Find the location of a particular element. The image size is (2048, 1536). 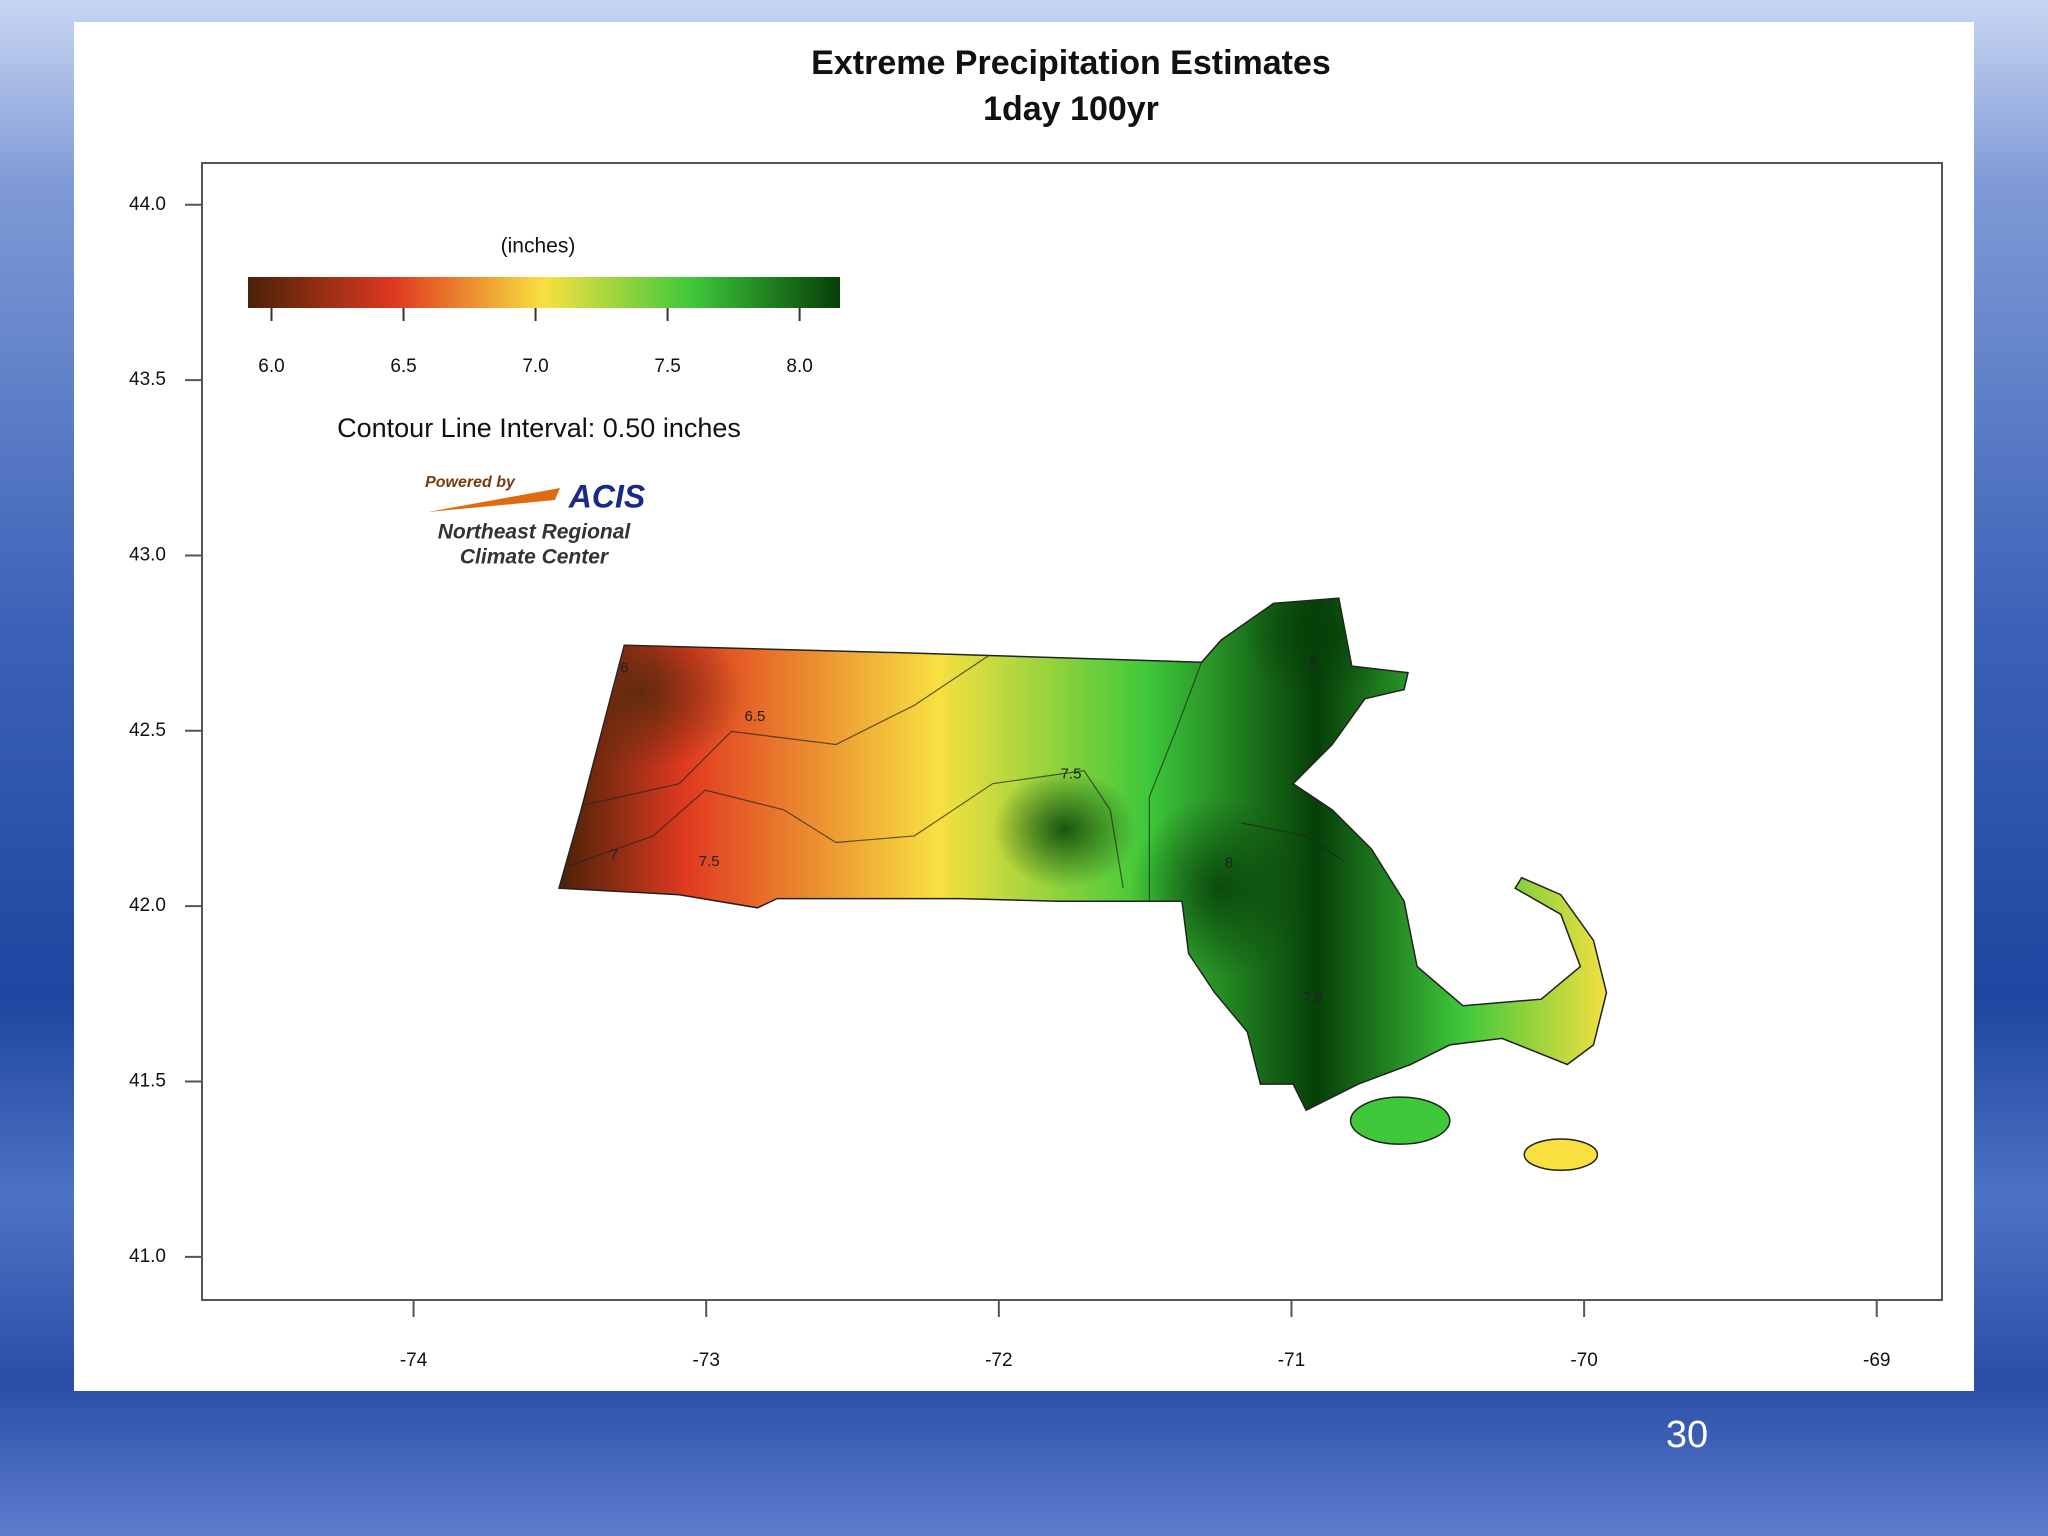

colorbar-tick-label: 6.5 is located at coordinates (403, 366).